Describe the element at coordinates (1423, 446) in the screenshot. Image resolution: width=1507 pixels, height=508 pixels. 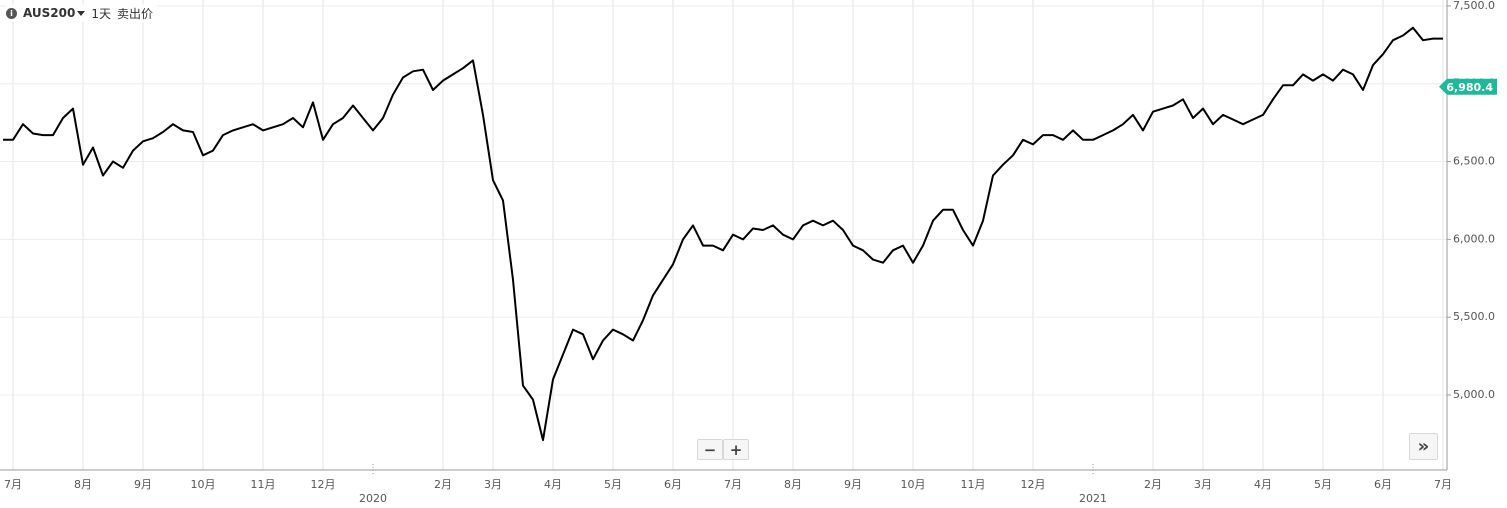
I see `scroll-to-end-button: »` at that location.